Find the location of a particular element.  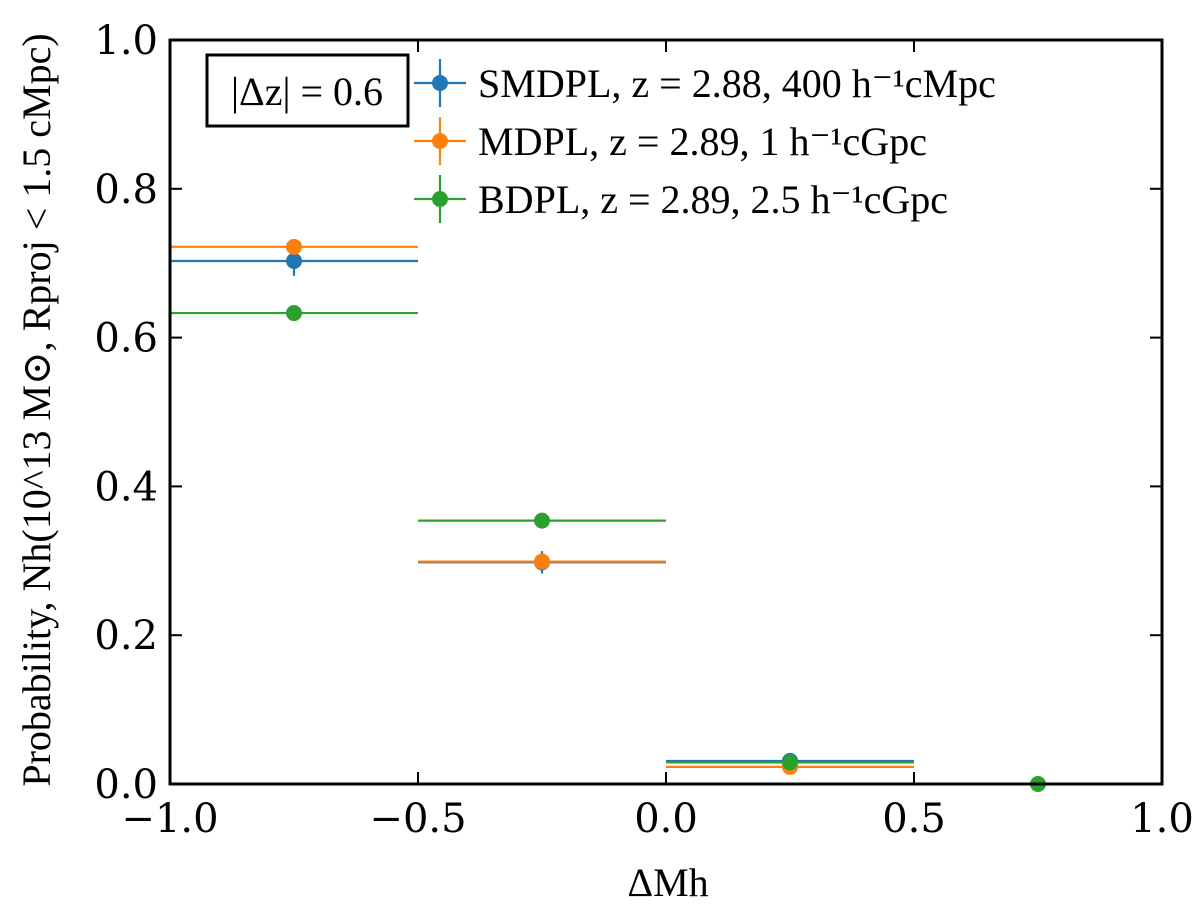

x-tick-label: −1.0 is located at coordinates (169, 819).